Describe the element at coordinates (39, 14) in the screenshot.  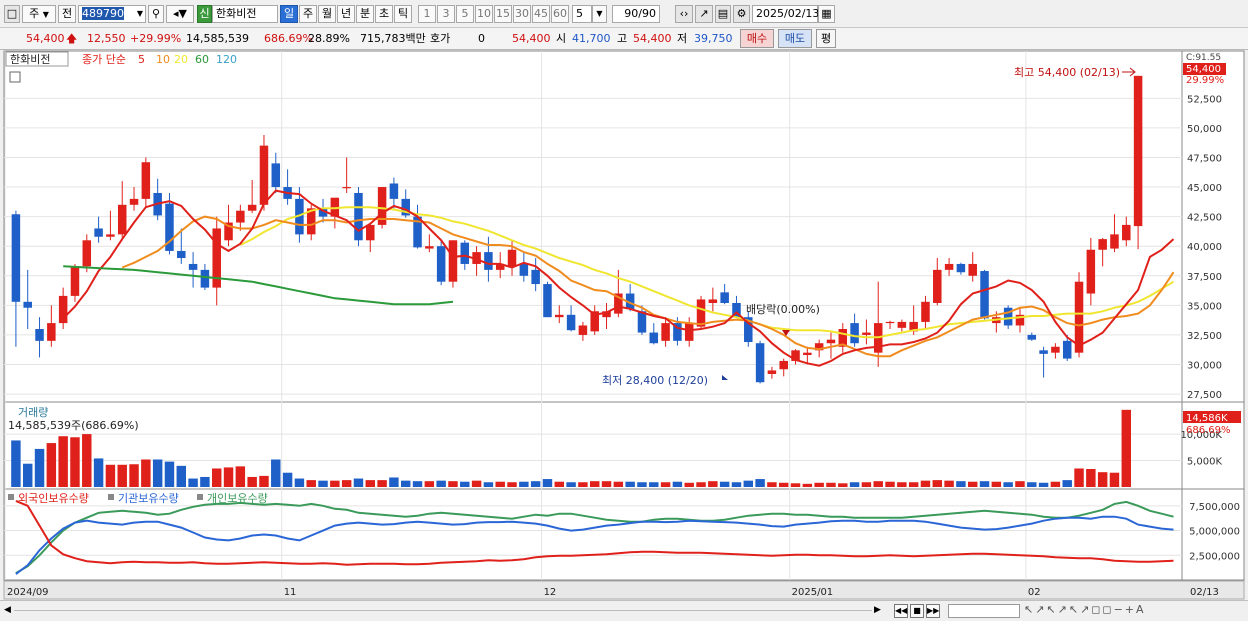
I see `period-select: 주 ▼` at that location.